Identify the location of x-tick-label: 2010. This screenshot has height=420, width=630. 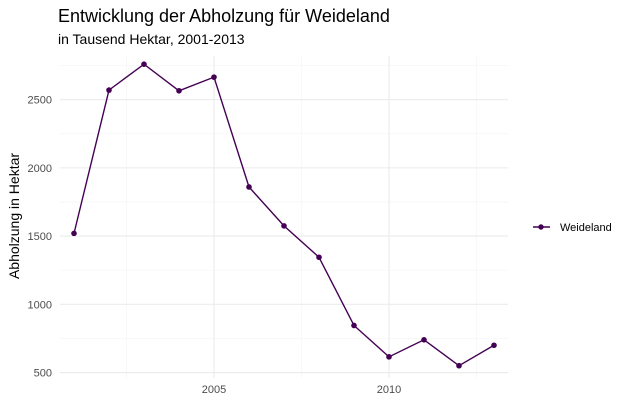
(389, 390).